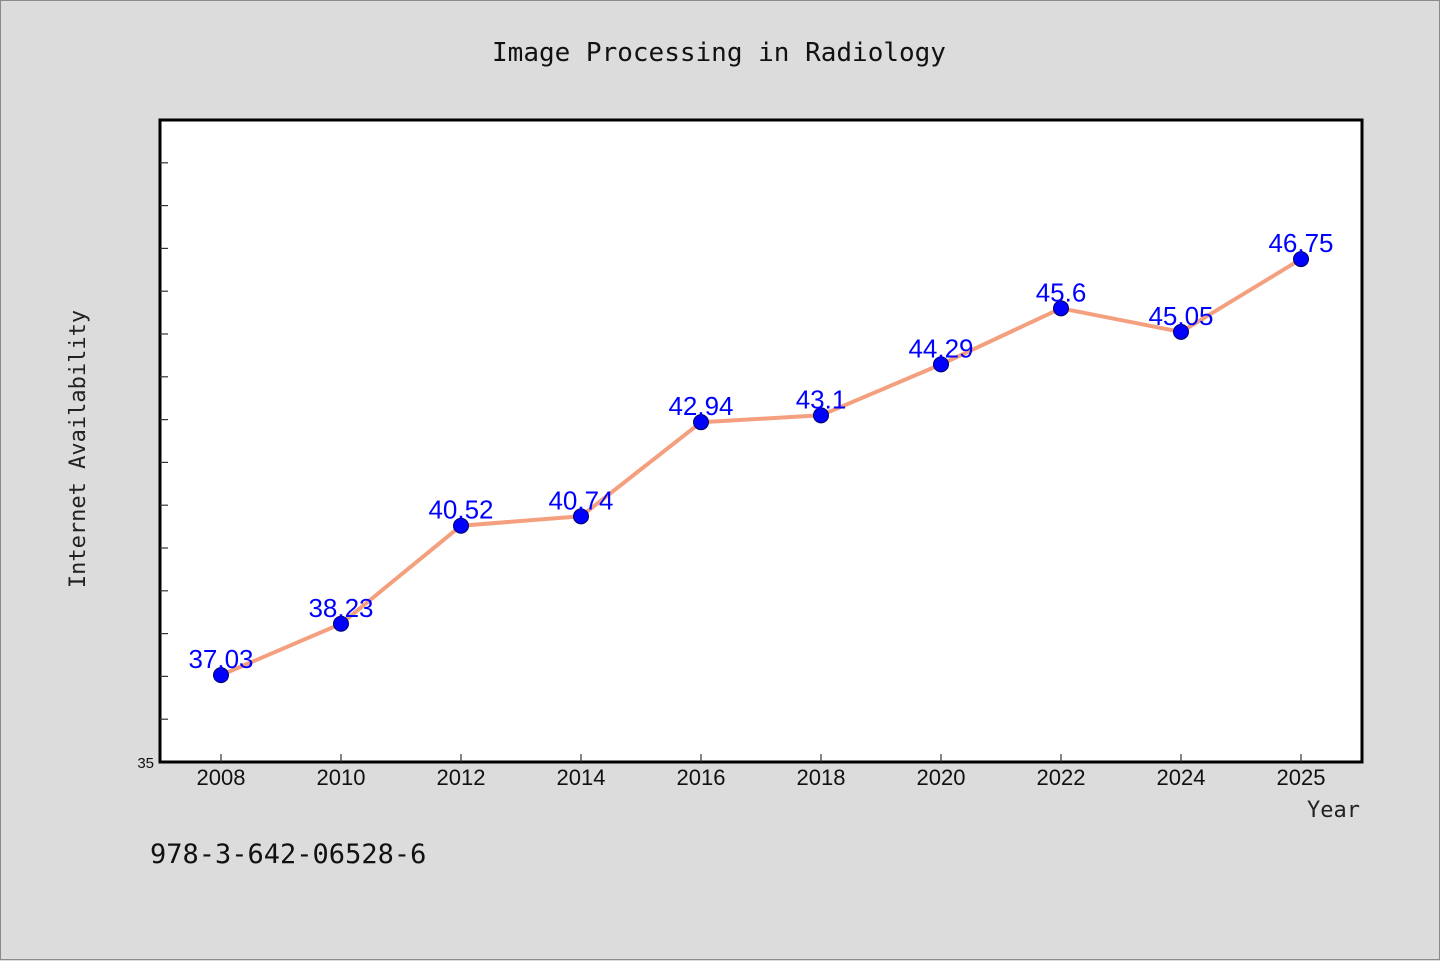 Image resolution: width=1440 pixels, height=961 pixels. Describe the element at coordinates (581, 777) in the screenshot. I see `x-tick-label: 2014` at that location.